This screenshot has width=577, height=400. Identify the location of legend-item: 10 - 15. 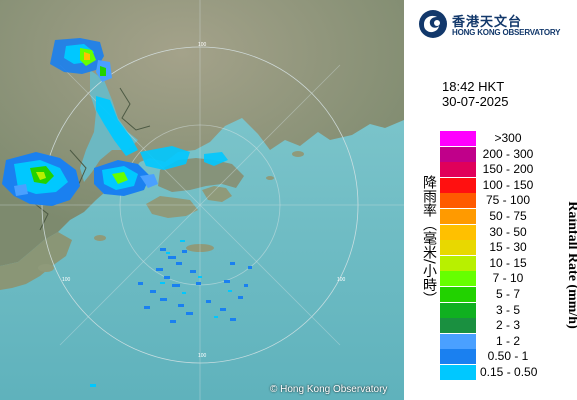
(508, 263).